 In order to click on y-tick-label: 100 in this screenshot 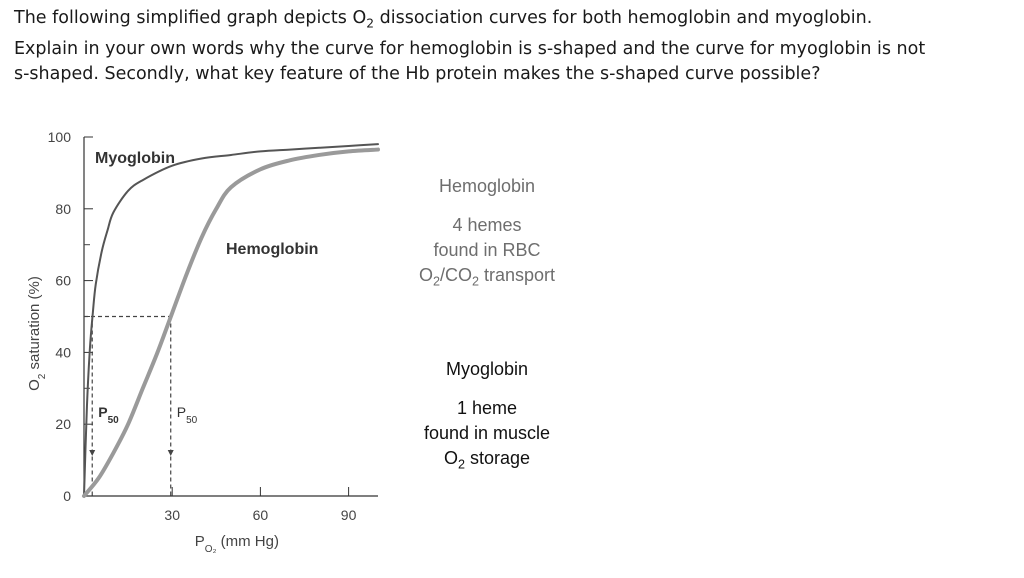, I will do `click(60, 137)`.